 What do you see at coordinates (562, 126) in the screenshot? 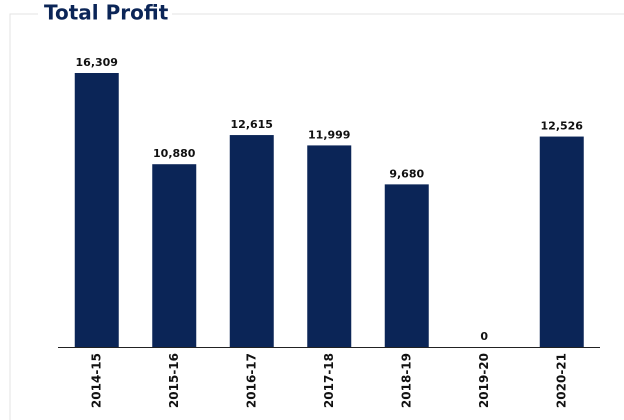
I see `value-label: 12,526` at bounding box center [562, 126].